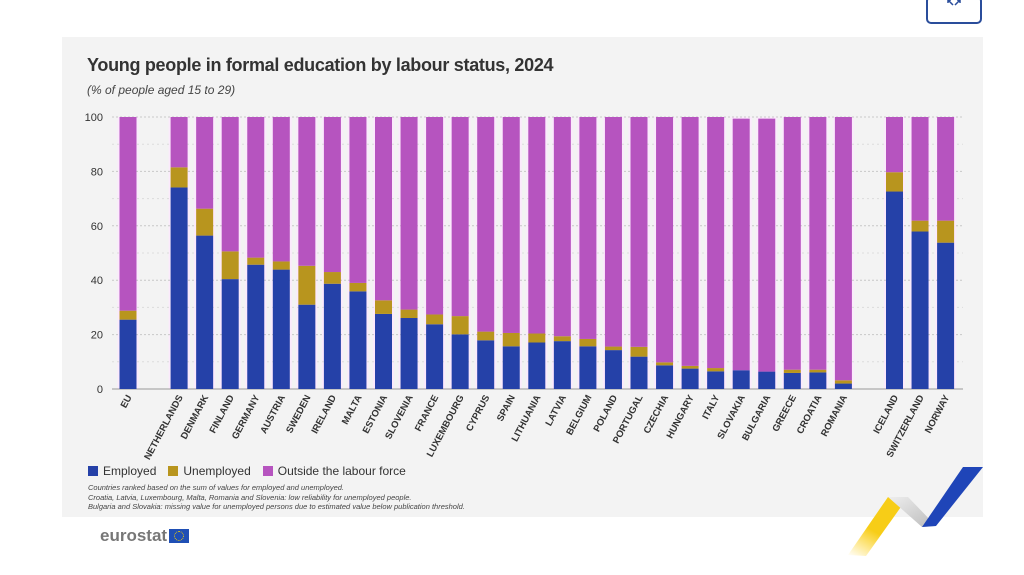 The height and width of the screenshot is (575, 1024). I want to click on legend-label: Unemployed, so click(217, 471).